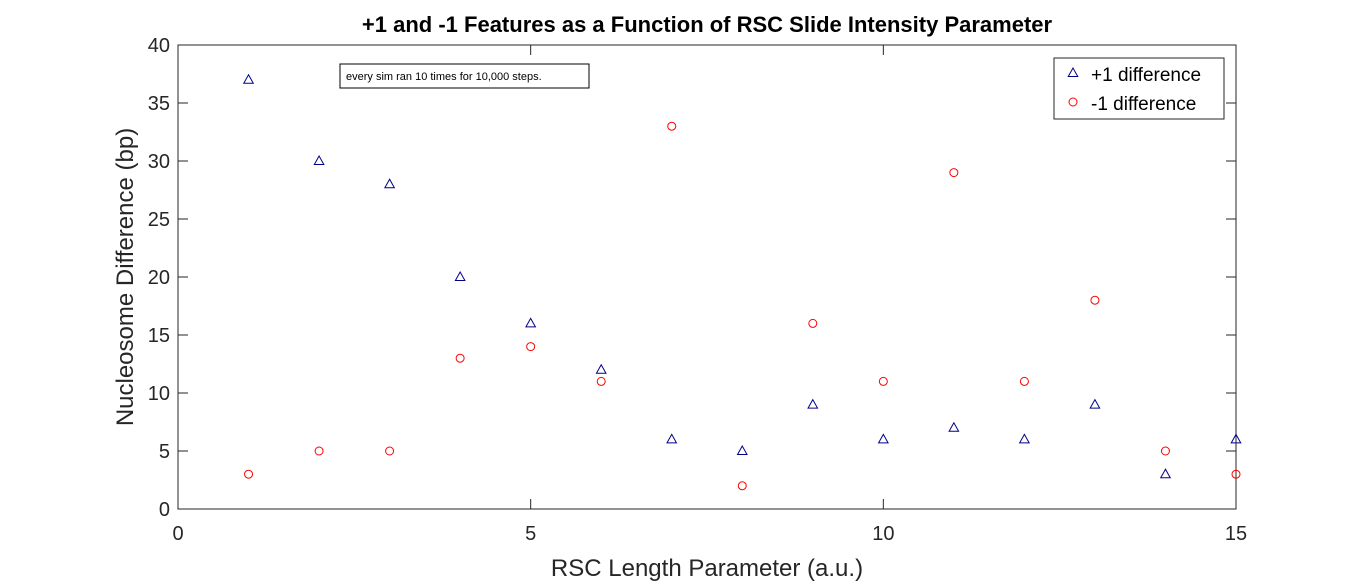 The height and width of the screenshot is (582, 1366). What do you see at coordinates (1139, 88) in the screenshot?
I see `legend: +1 difference -1 difference` at bounding box center [1139, 88].